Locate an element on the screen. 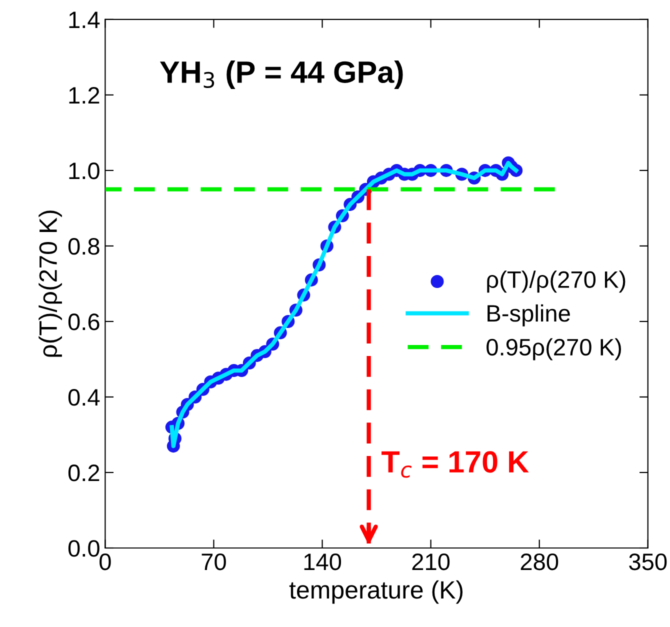  legend-label: B-spline is located at coordinates (529, 315).